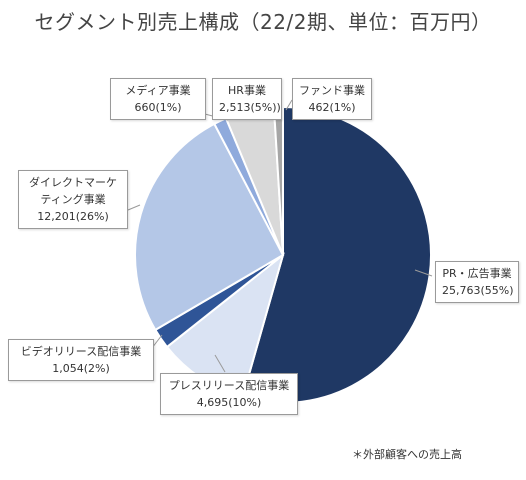 The height and width of the screenshot is (480, 526). What do you see at coordinates (73, 216) in the screenshot?
I see `callout-direct-value: 12,201(26%)` at bounding box center [73, 216].